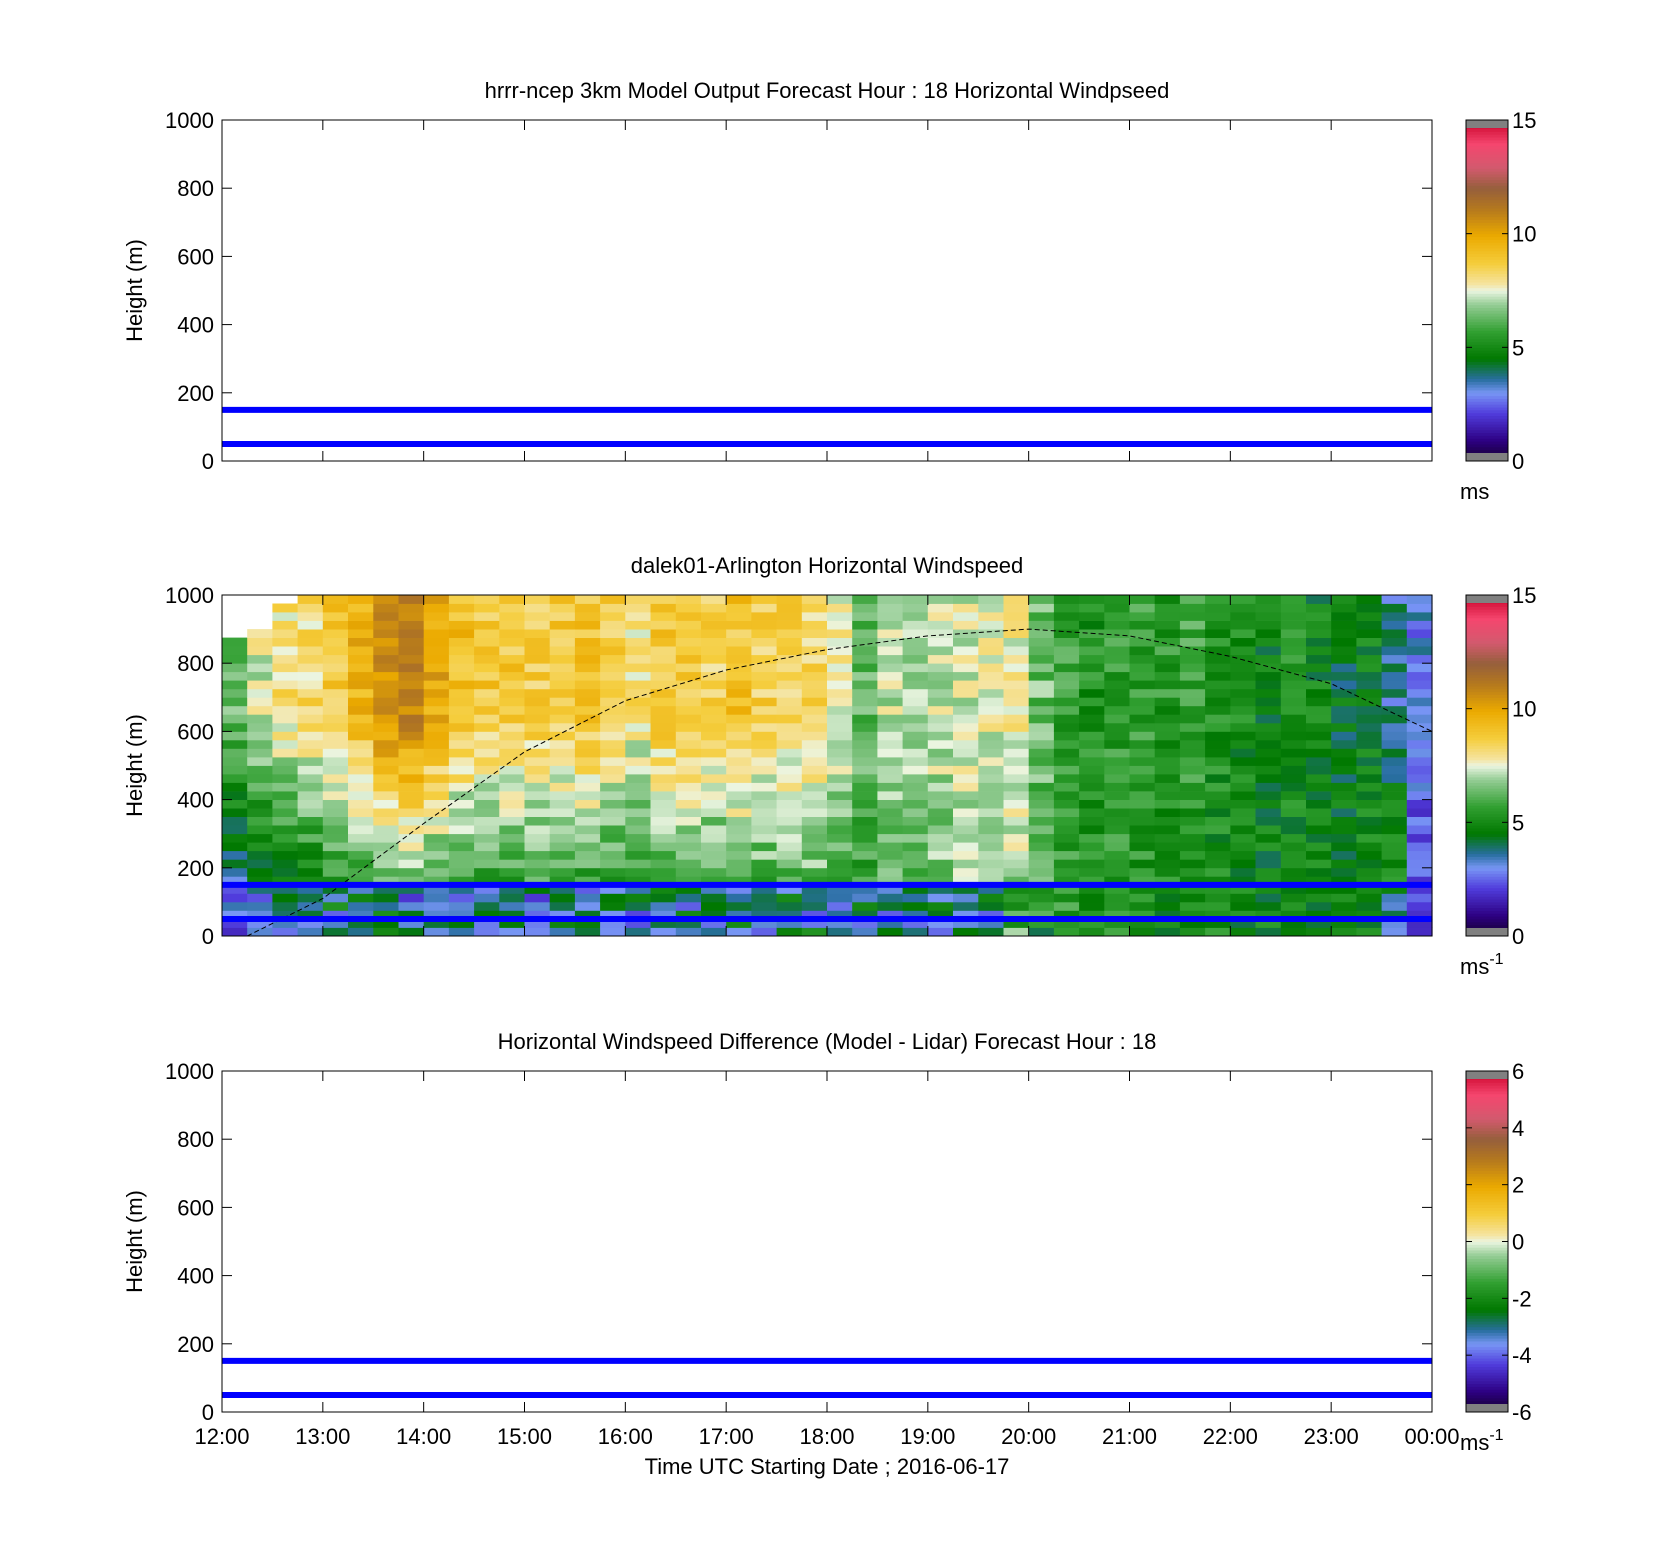 This screenshot has width=1680, height=1561. I want to click on y-tick-label: 0, so click(208, 936).